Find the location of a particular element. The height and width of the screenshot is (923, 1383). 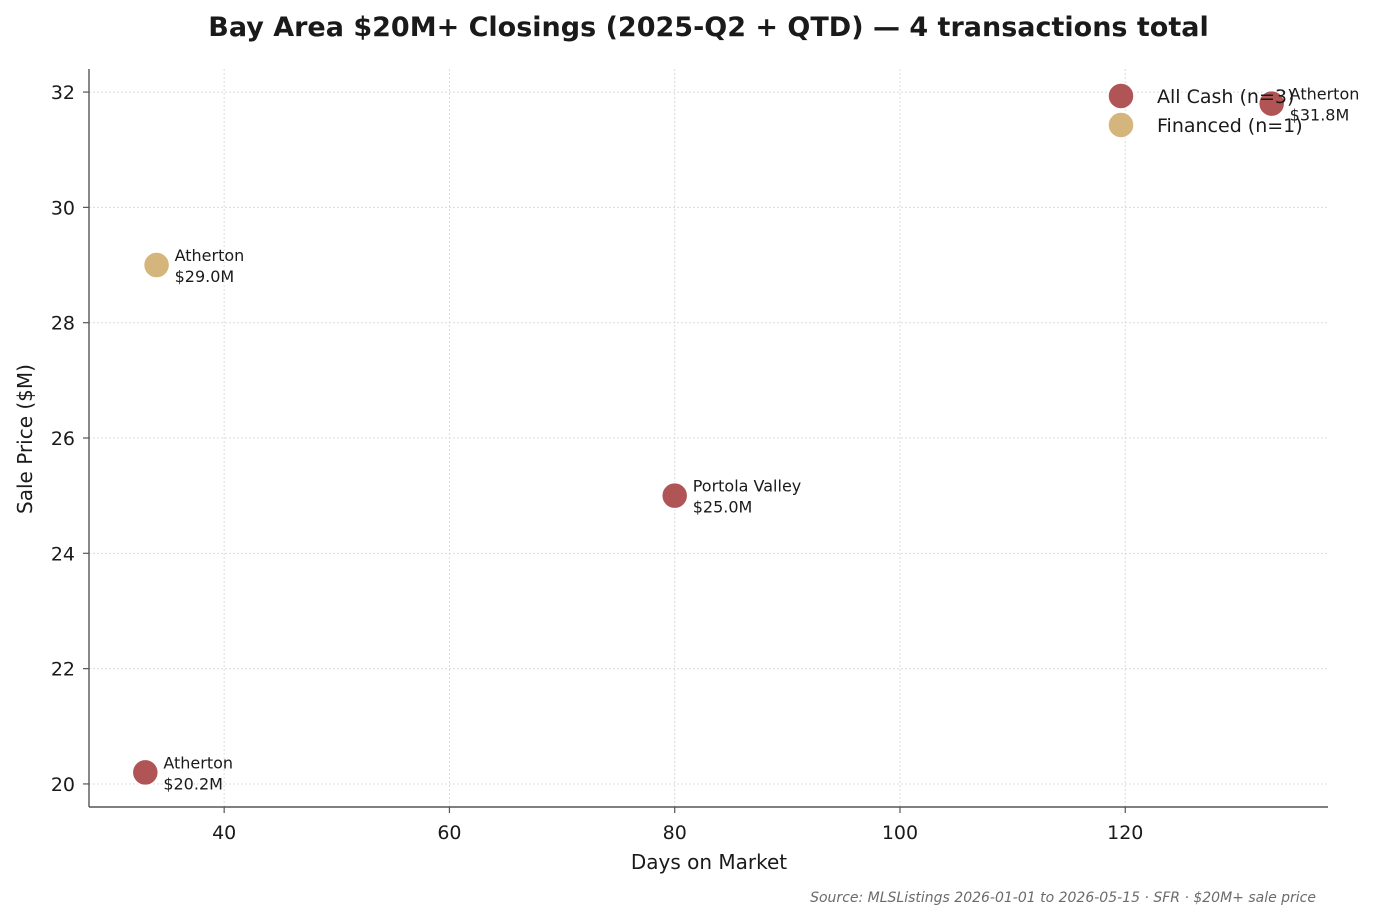

legend-entry: All Cash (n=3) is located at coordinates (1225, 97).